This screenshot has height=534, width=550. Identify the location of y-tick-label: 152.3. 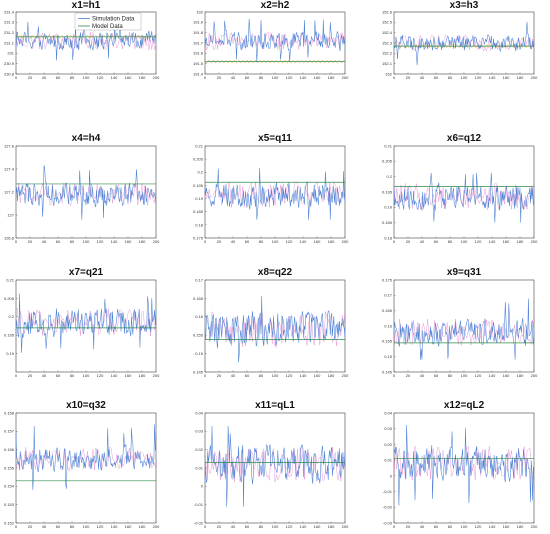
(387, 42).